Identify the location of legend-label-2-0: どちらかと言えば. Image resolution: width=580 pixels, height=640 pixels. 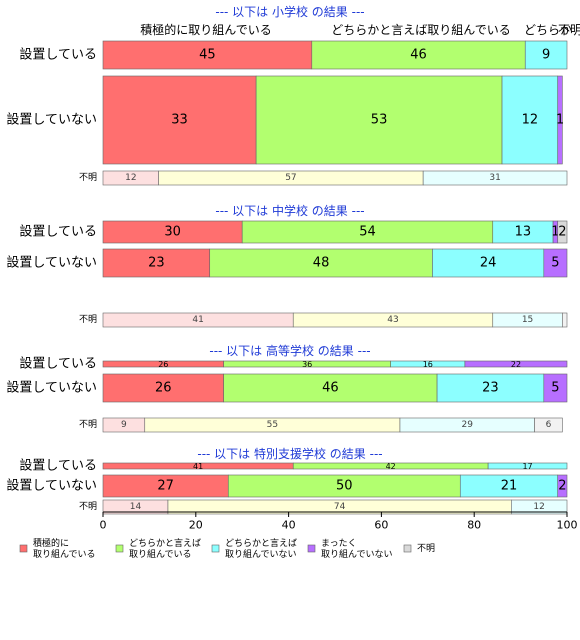
(261, 543).